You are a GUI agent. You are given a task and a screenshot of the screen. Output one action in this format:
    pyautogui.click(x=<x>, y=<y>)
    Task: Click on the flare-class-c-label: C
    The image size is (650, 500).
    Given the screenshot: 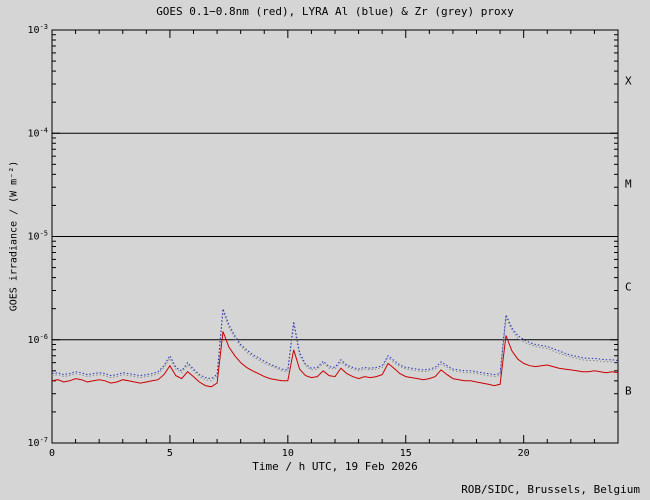 What is the action you would take?
    pyautogui.click(x=628, y=287)
    